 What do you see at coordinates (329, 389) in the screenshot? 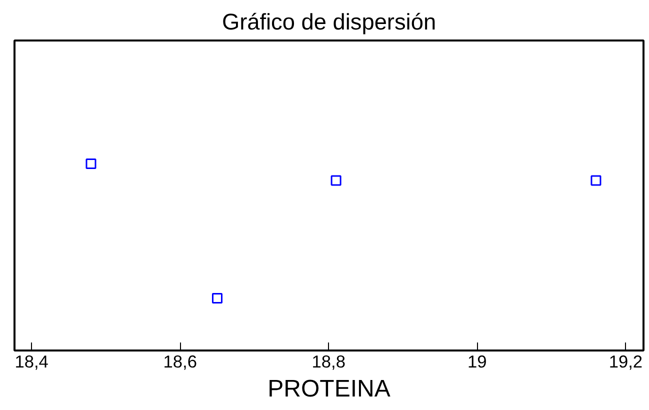
I see `x-axis-title: PROTEINA` at bounding box center [329, 389].